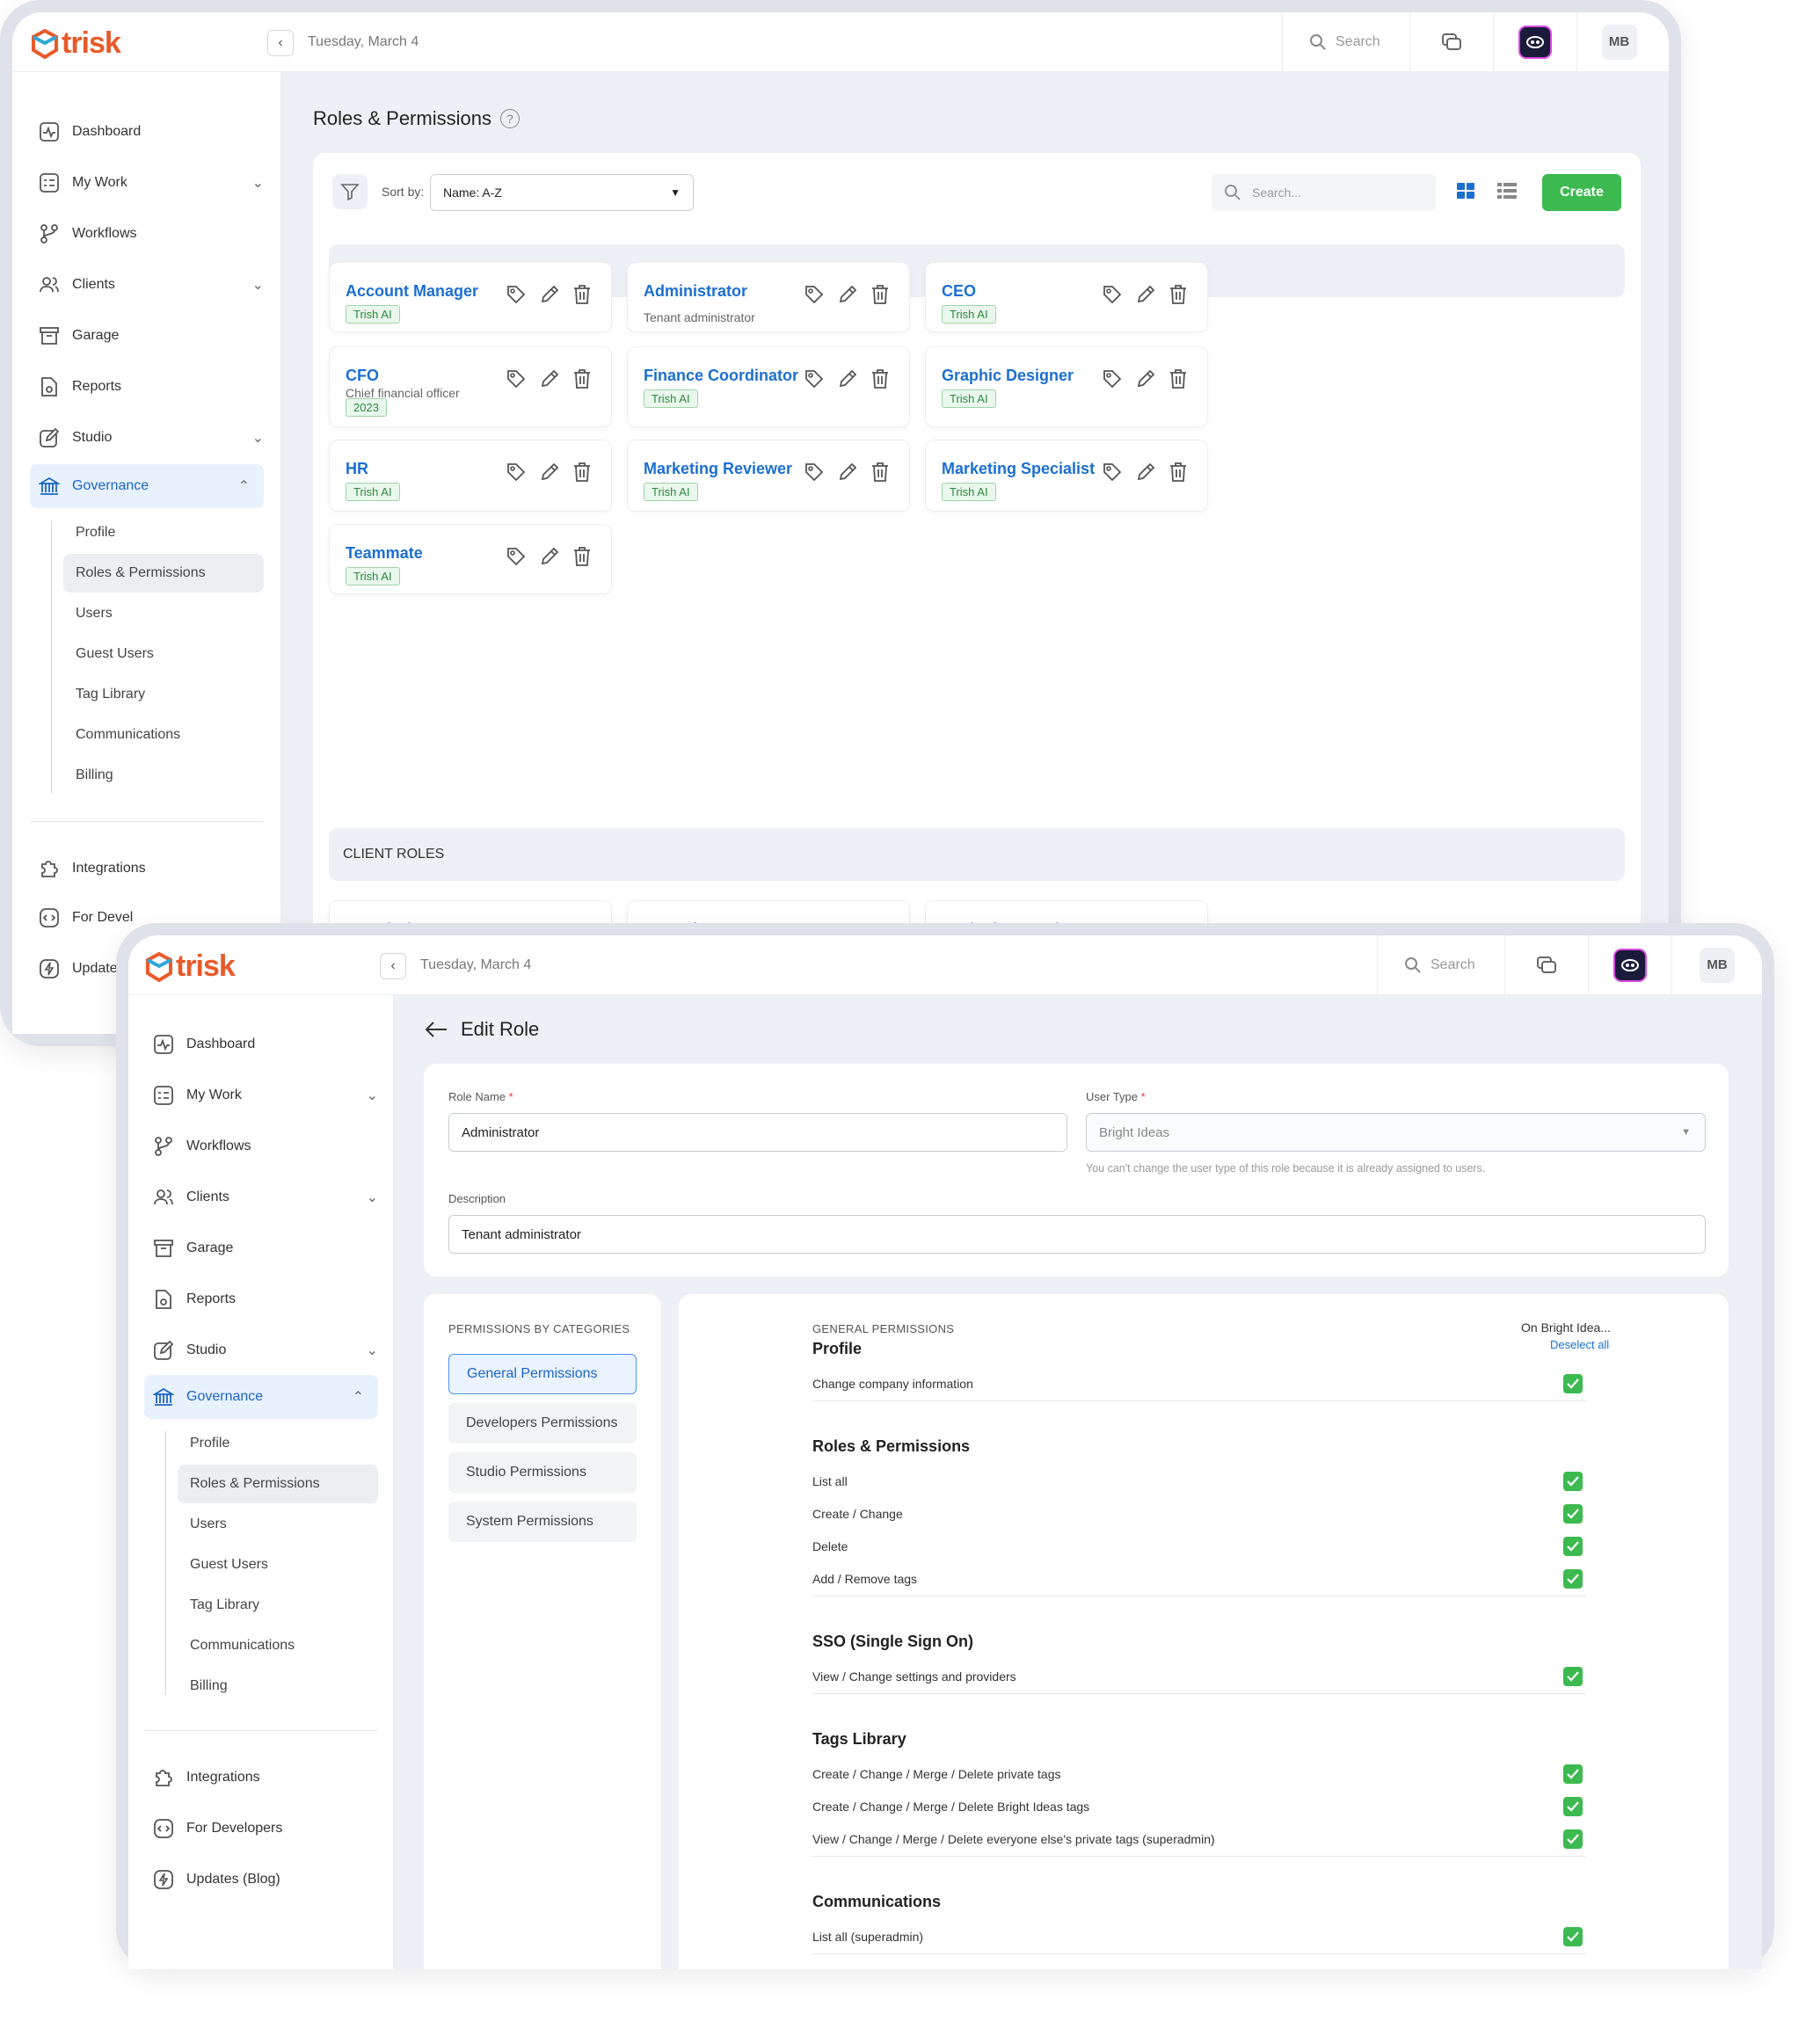  Describe the element at coordinates (542, 1472) in the screenshot. I see `category-studio-permissions: Studio Permissions` at that location.